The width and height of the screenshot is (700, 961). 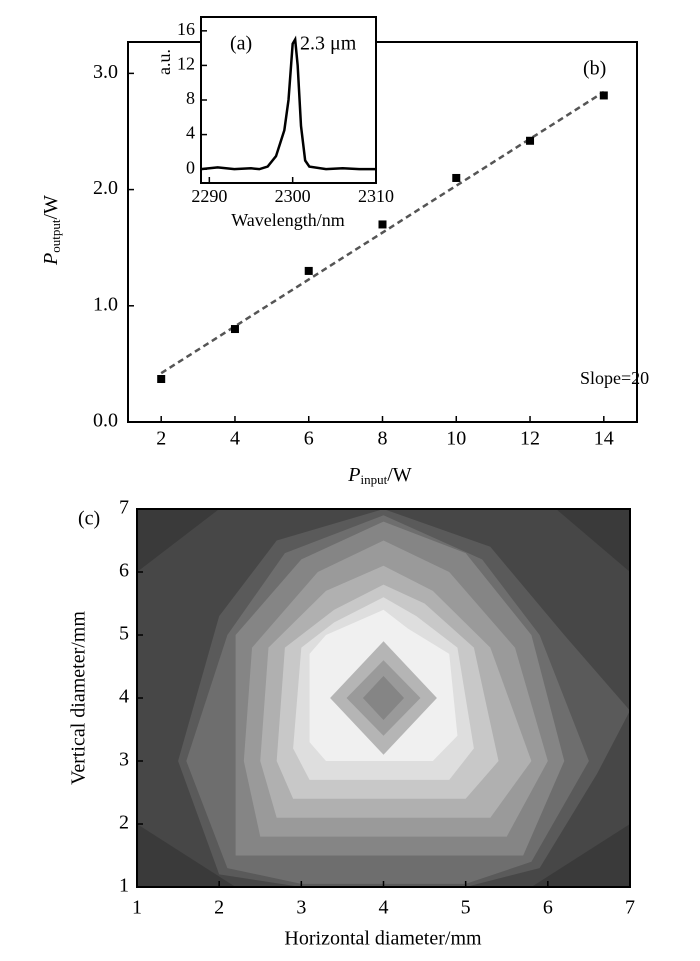 What do you see at coordinates (105, 421) in the screenshot?
I see `y-tick-label: 0.0` at bounding box center [105, 421].